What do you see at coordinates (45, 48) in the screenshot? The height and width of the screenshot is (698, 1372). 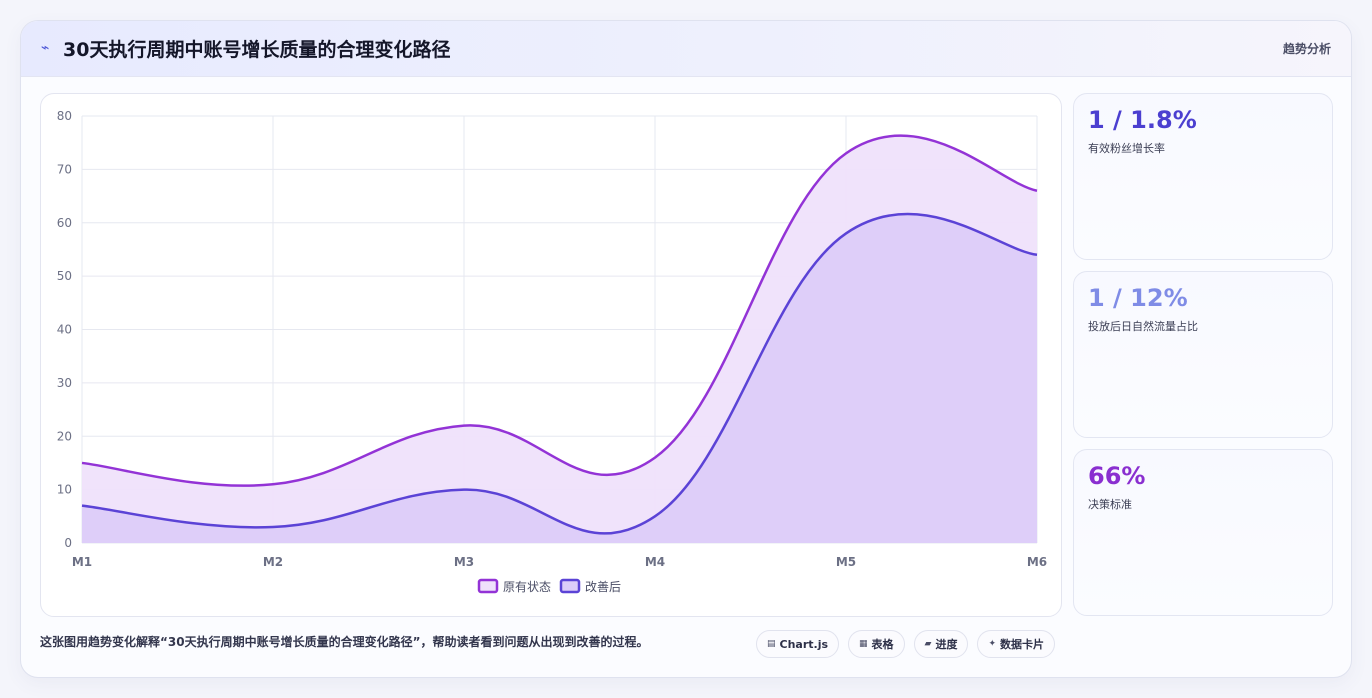 I see `trend-icon: ⌁` at bounding box center [45, 48].